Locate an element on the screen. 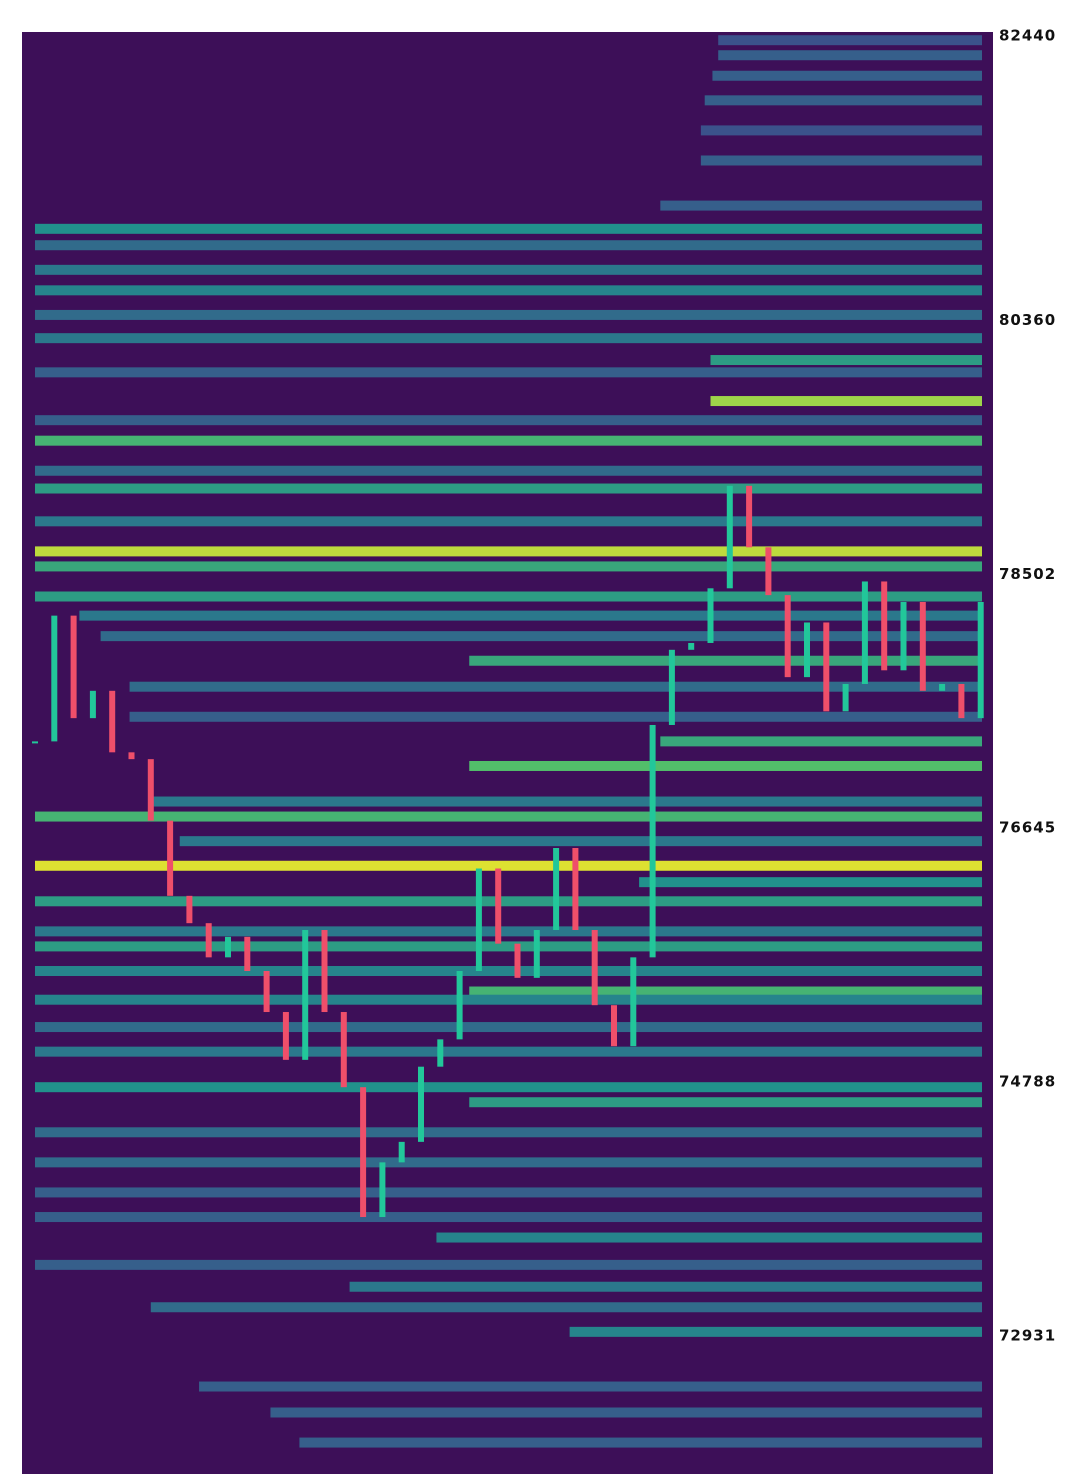 The width and height of the screenshot is (1080, 1474). y-tick-label: 78502 is located at coordinates (1027, 574).